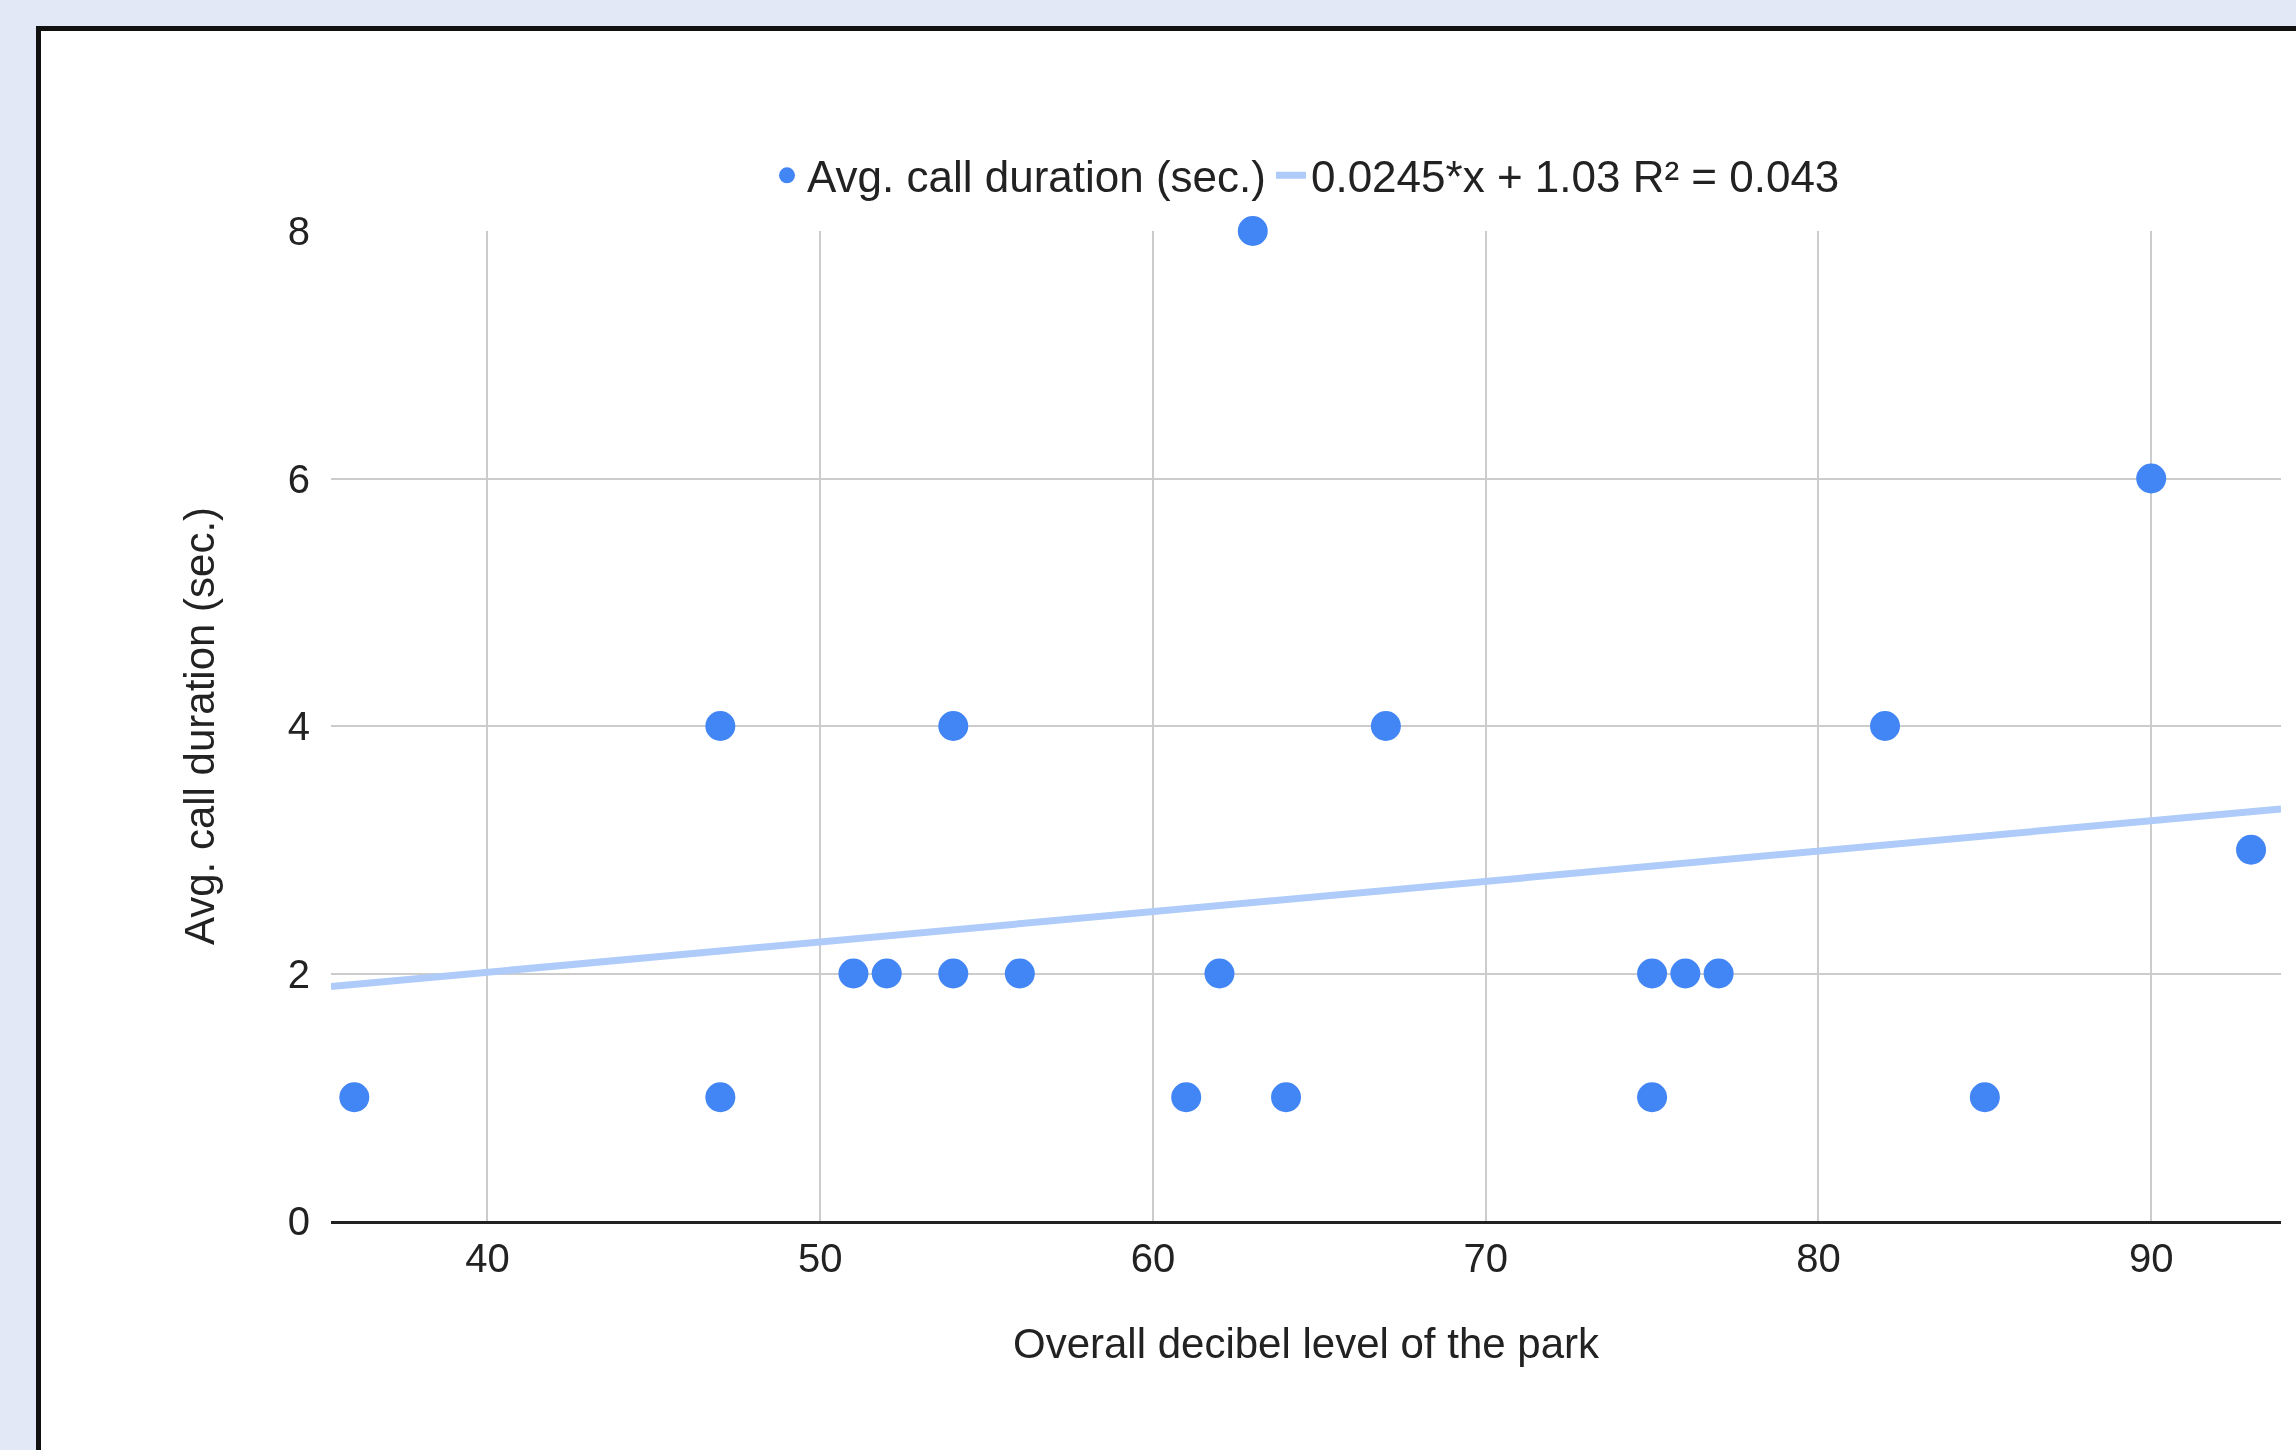  I want to click on y-tick-label: 6, so click(298, 478).